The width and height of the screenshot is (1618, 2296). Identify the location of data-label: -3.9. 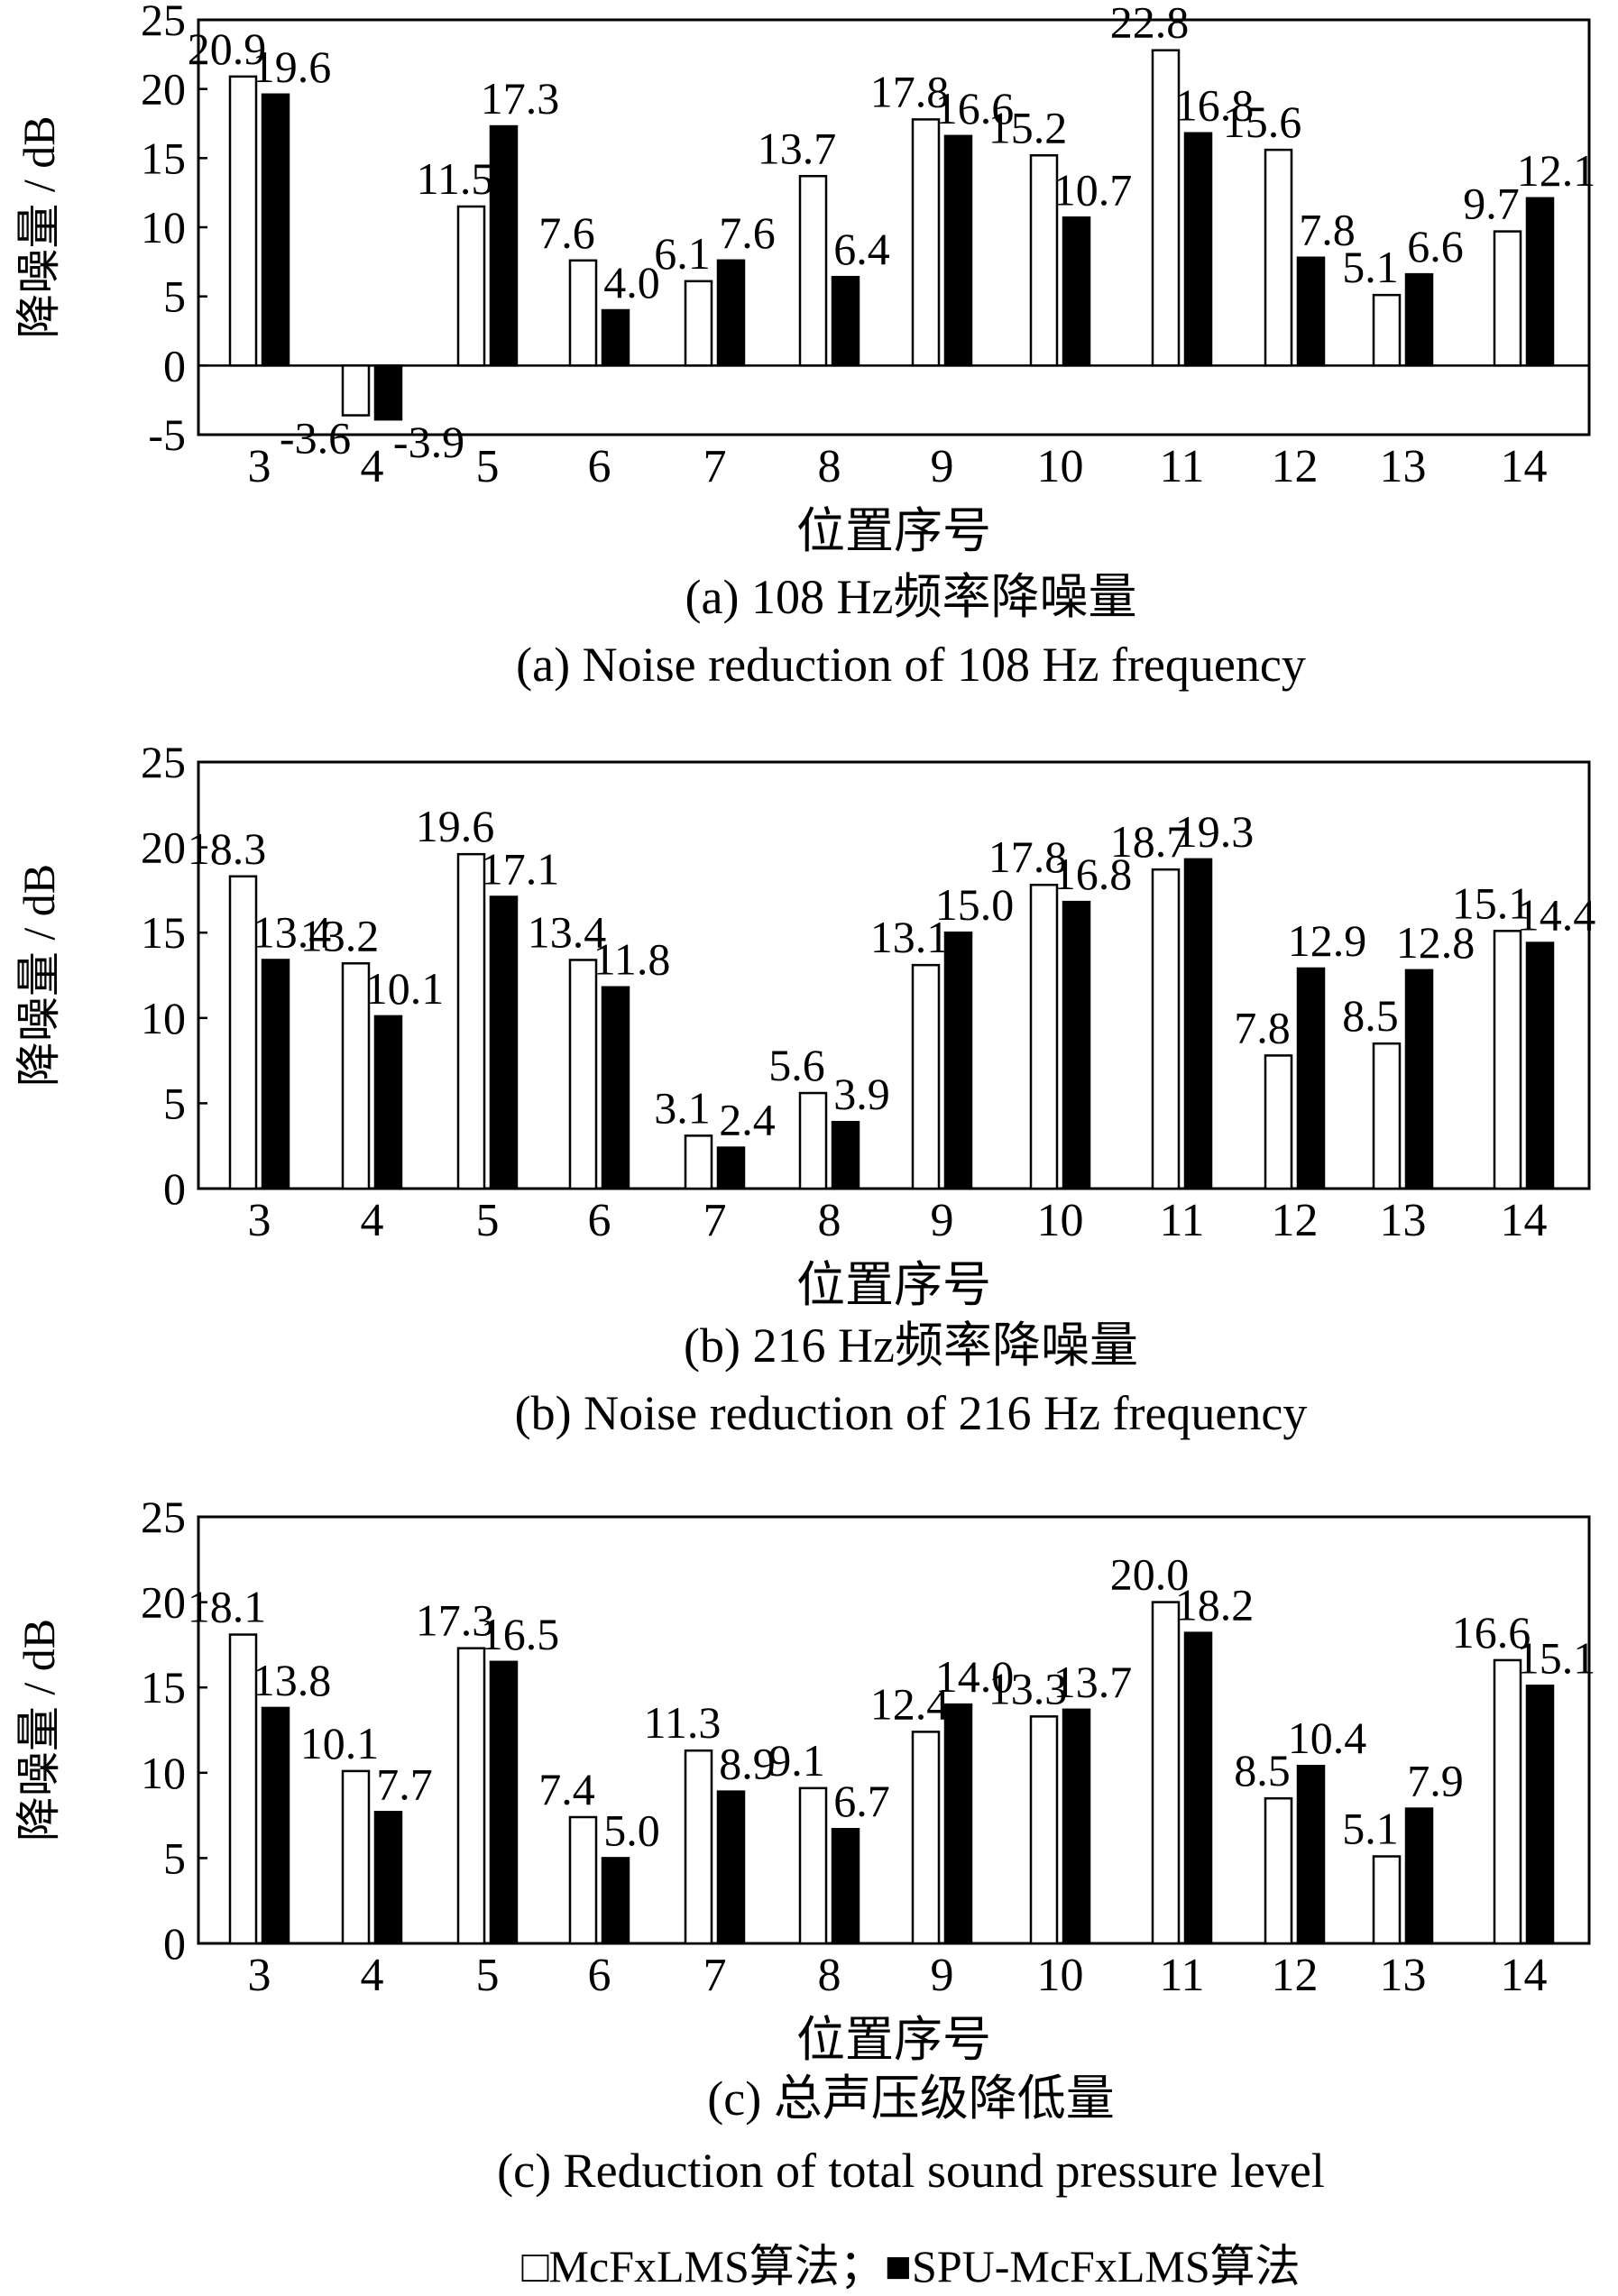
(428, 442).